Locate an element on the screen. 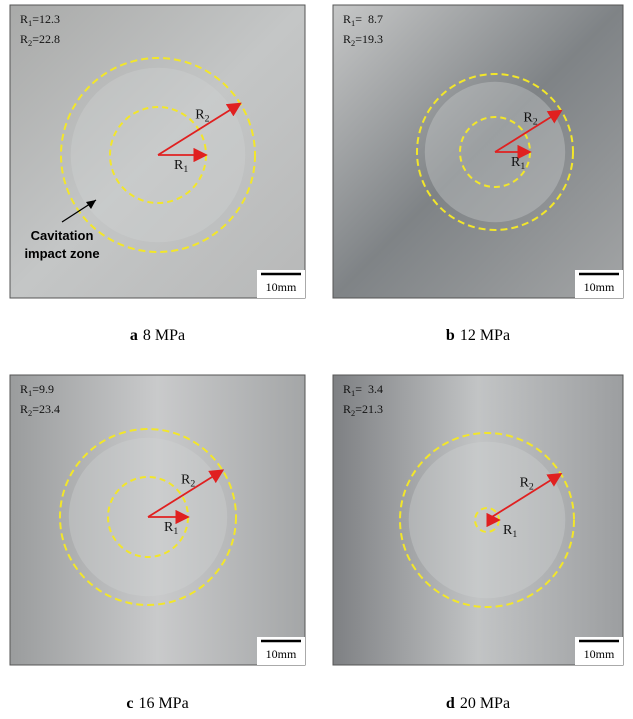  caption-text: 8 MPa is located at coordinates (164, 335).